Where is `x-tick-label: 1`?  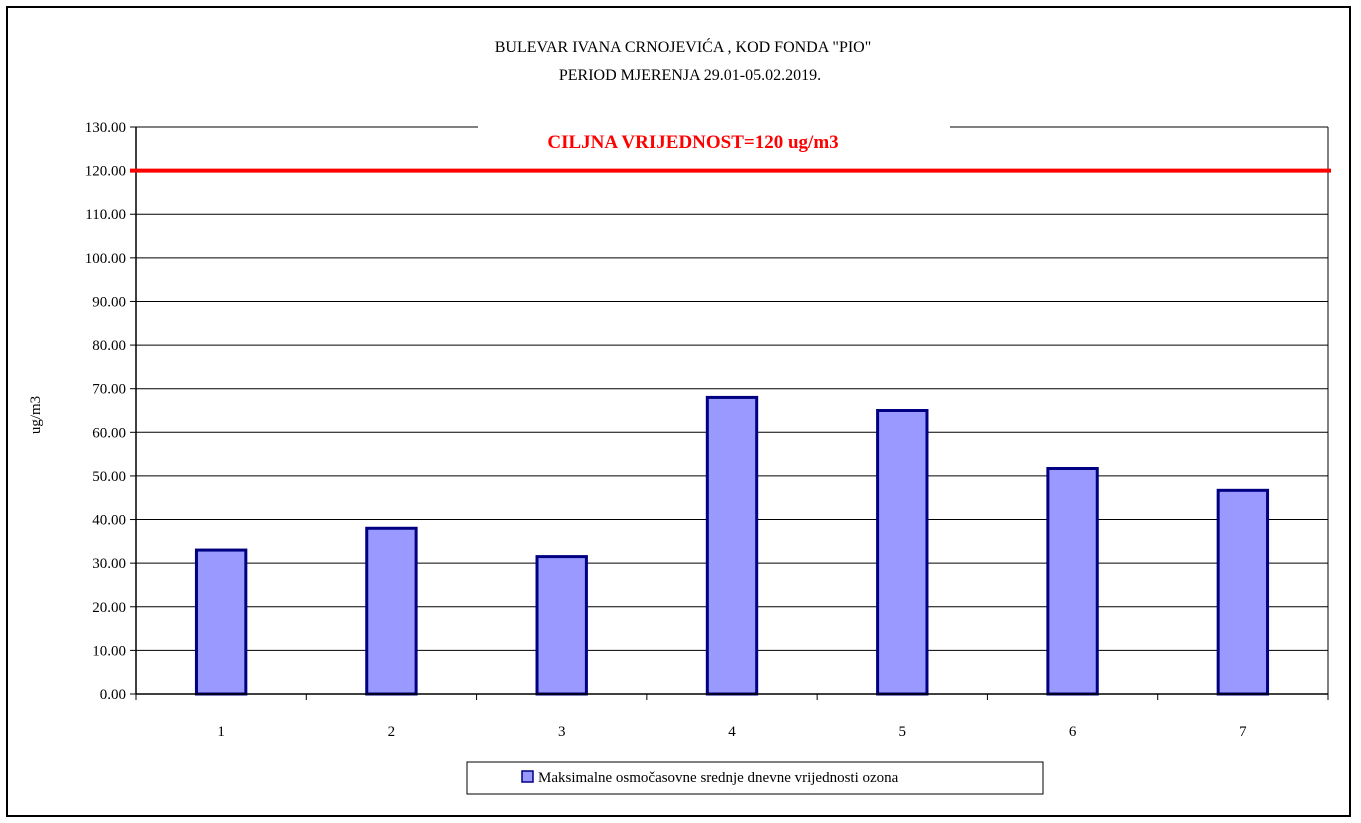
x-tick-label: 1 is located at coordinates (221, 732).